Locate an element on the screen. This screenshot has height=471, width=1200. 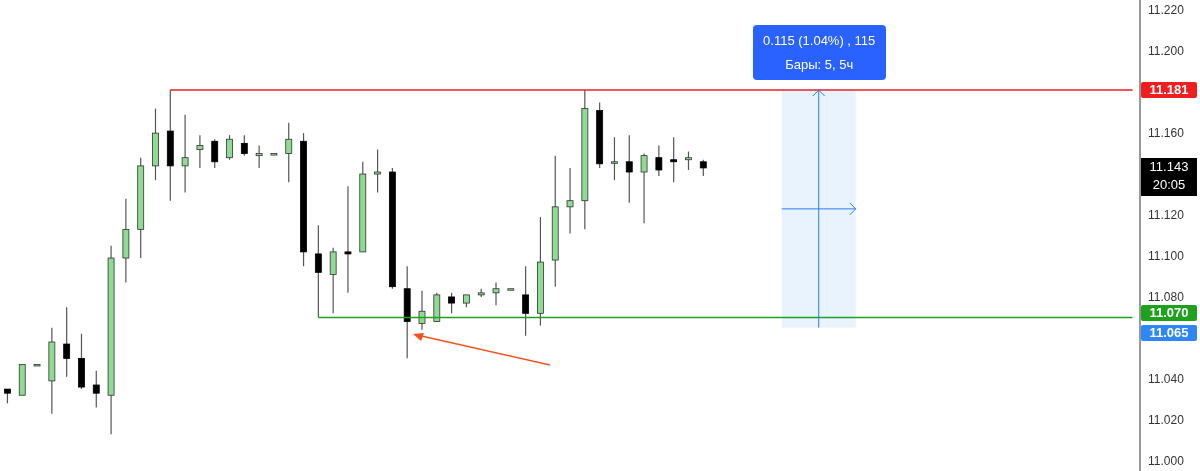
text: 20:05 is located at coordinates (1169, 184).